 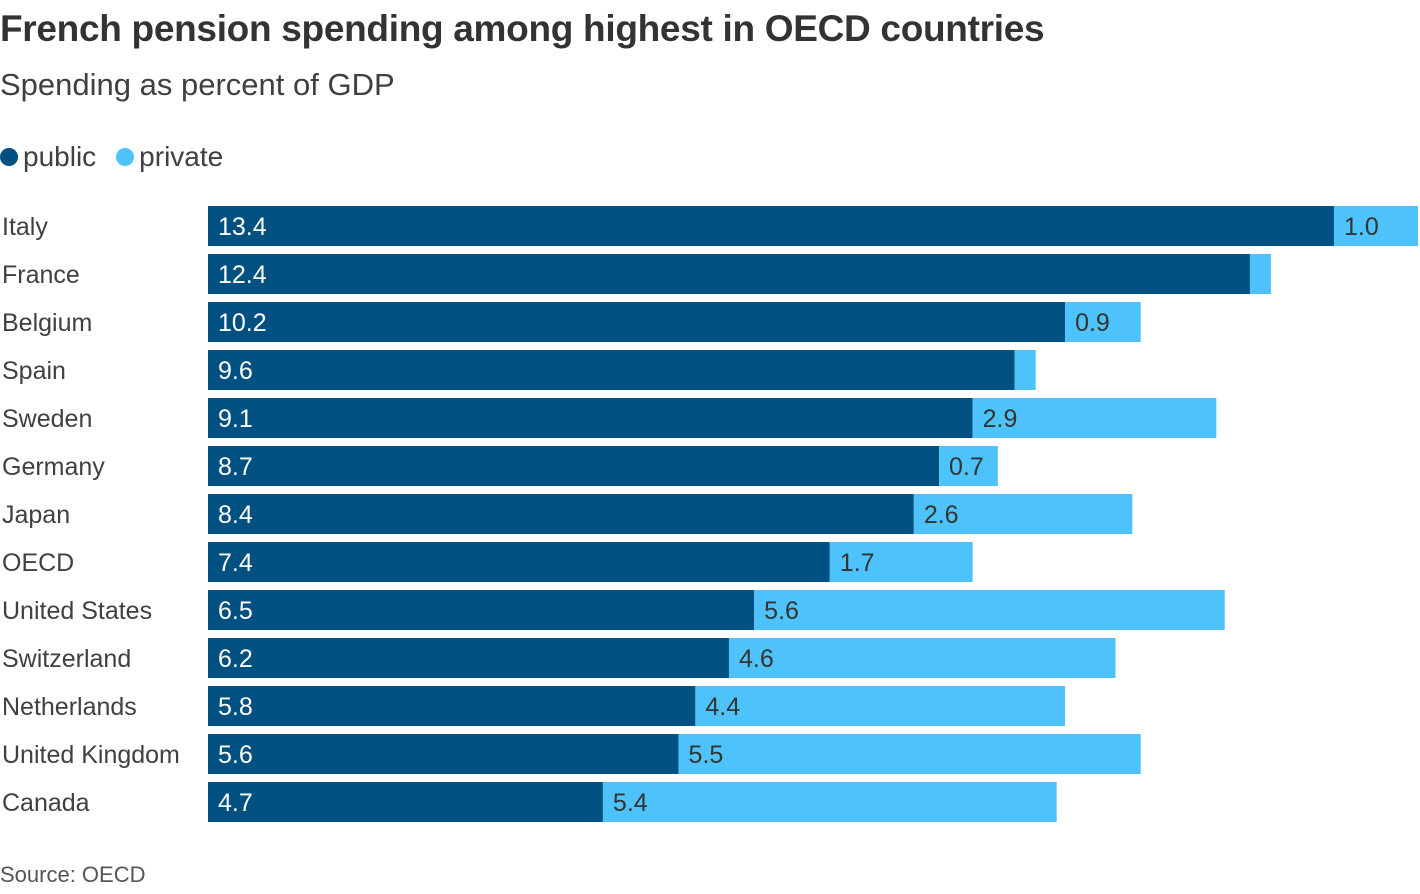 I want to click on chart-subtitle: Spending as percent of GDP, so click(x=197, y=84).